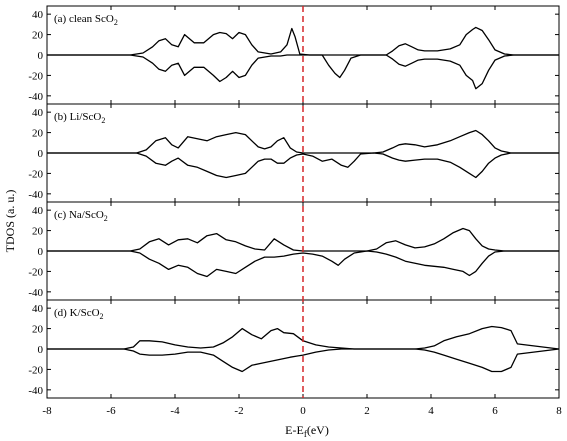  I want to click on x-tick-label: -6, so click(111, 411).